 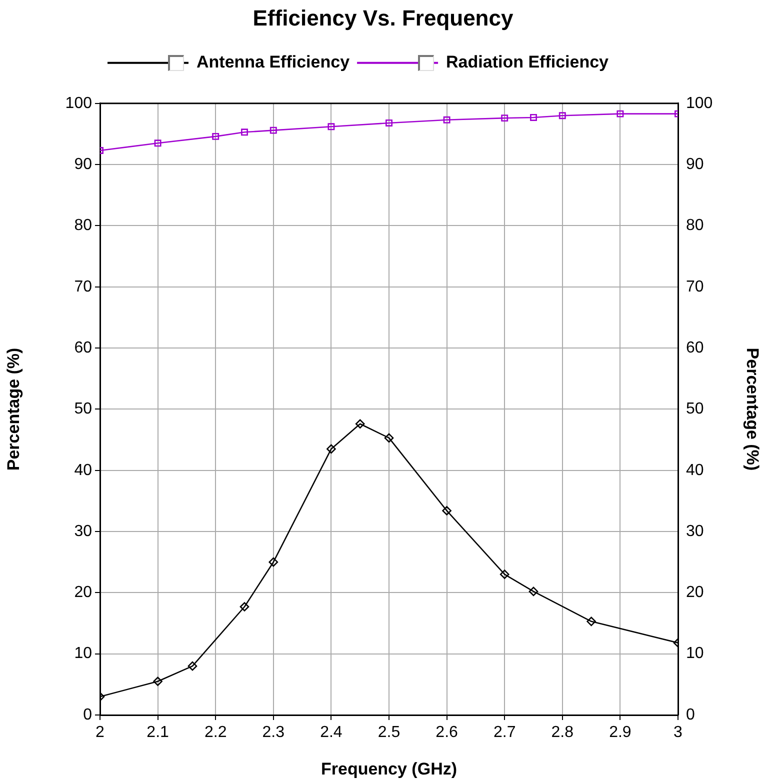 I want to click on y2-tick-label: 40, so click(x=695, y=470).